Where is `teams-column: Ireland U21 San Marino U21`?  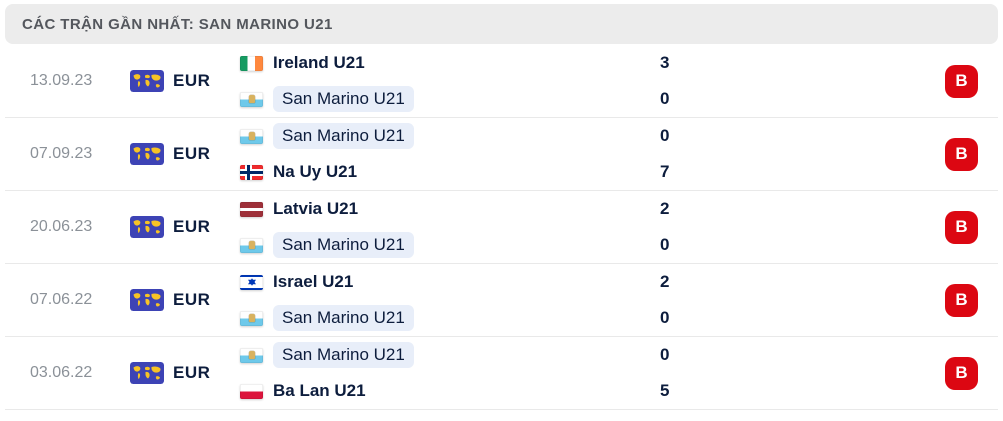
teams-column: Ireland U21 San Marino U21 is located at coordinates (450, 81).